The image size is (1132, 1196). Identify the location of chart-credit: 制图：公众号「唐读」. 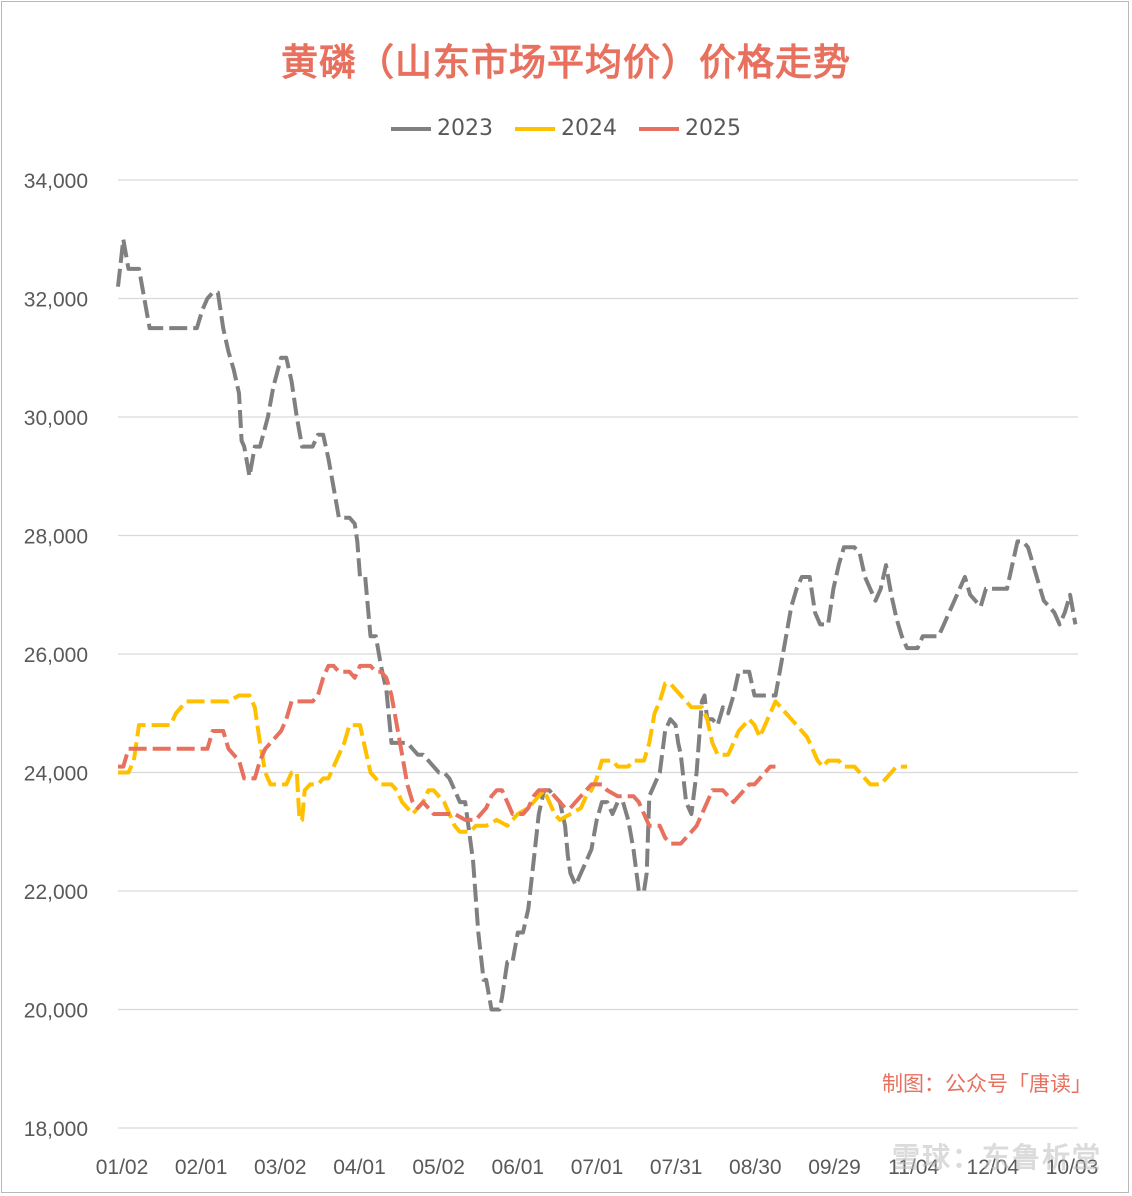
(987, 1084).